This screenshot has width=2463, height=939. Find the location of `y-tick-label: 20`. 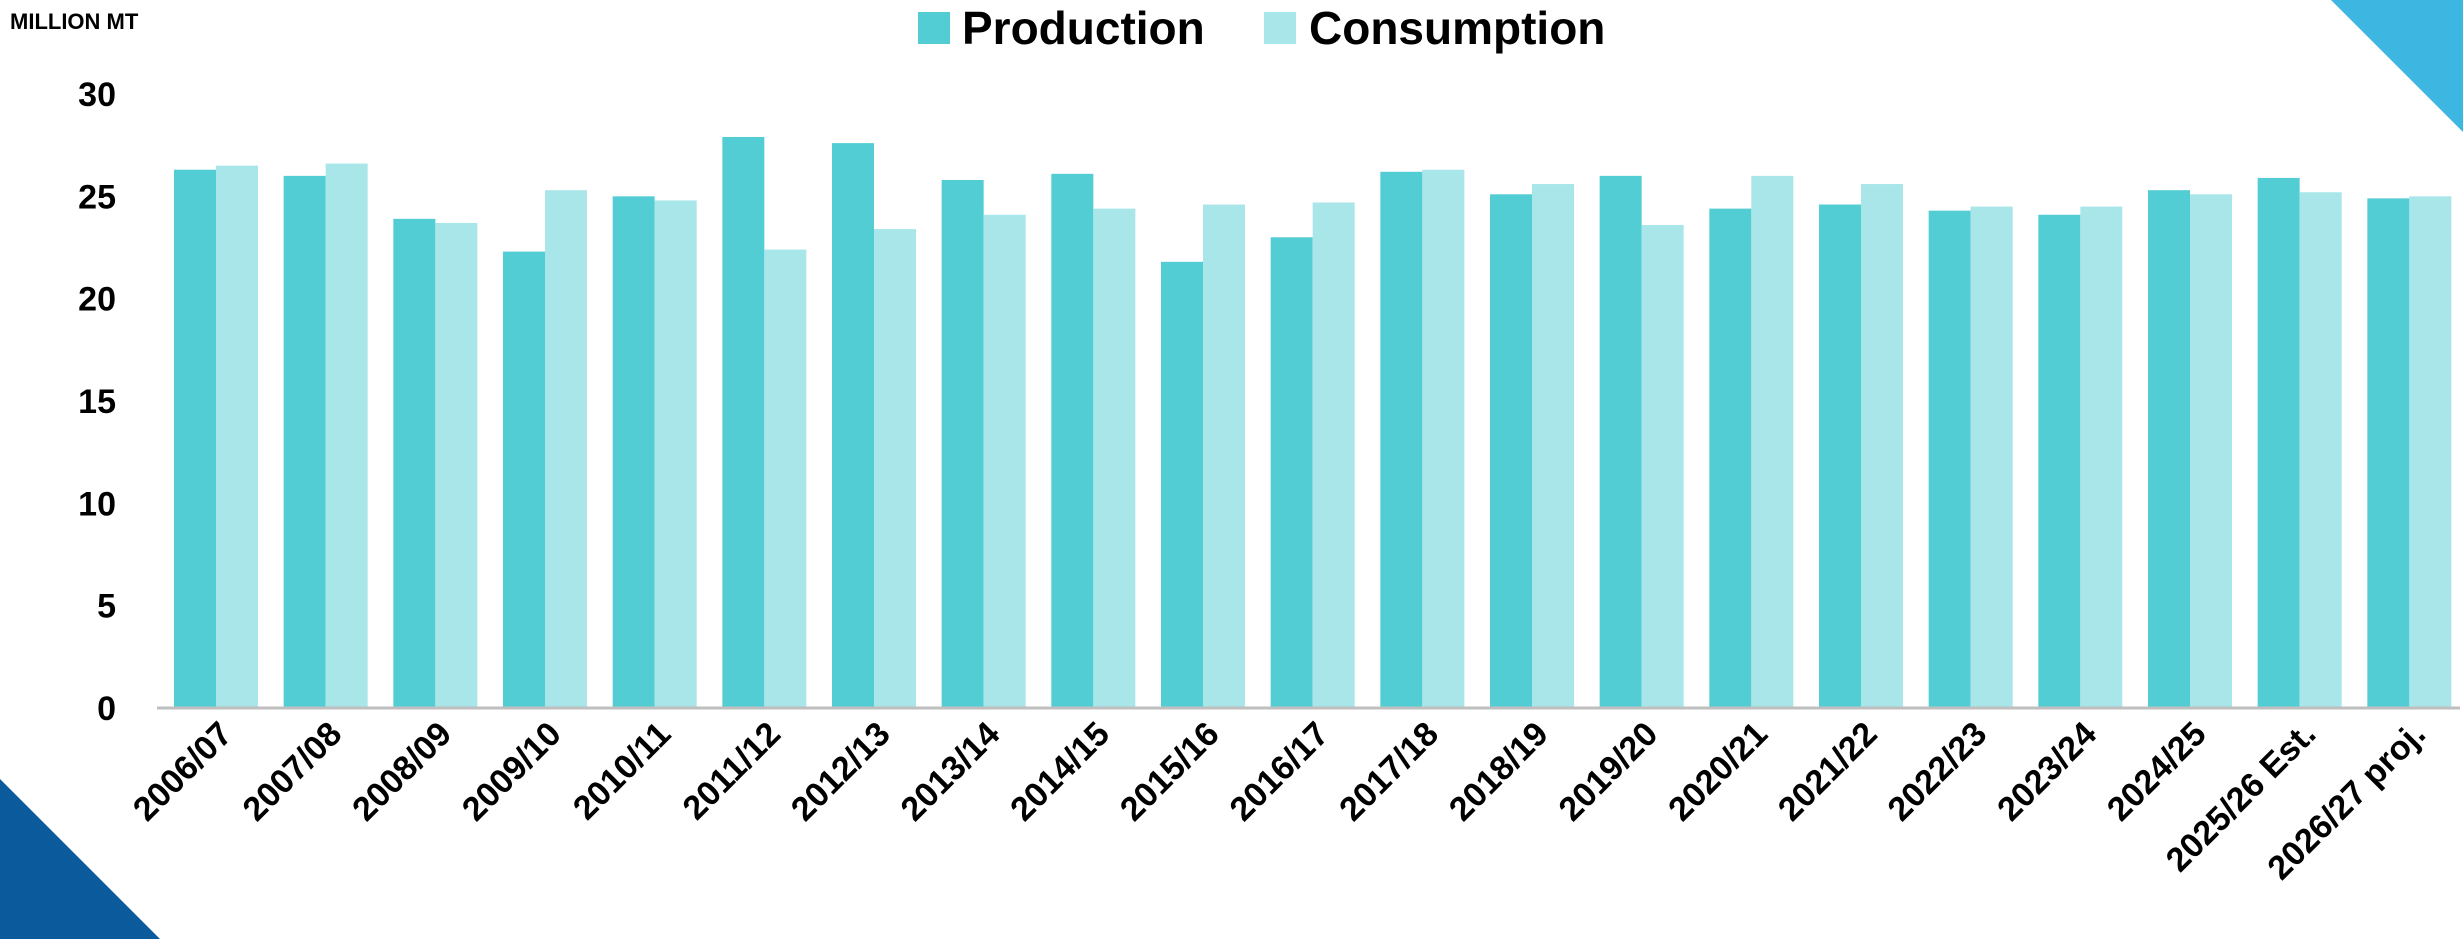

y-tick-label: 20 is located at coordinates (97, 300).